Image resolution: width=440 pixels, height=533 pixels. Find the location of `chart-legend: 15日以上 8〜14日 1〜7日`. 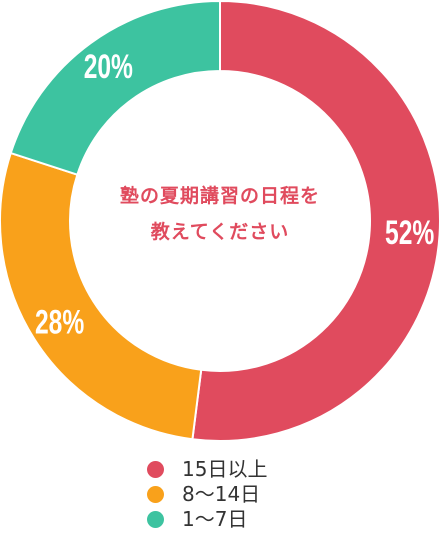

chart-legend: 15日以上 8〜14日 1〜7日 is located at coordinates (207, 494).